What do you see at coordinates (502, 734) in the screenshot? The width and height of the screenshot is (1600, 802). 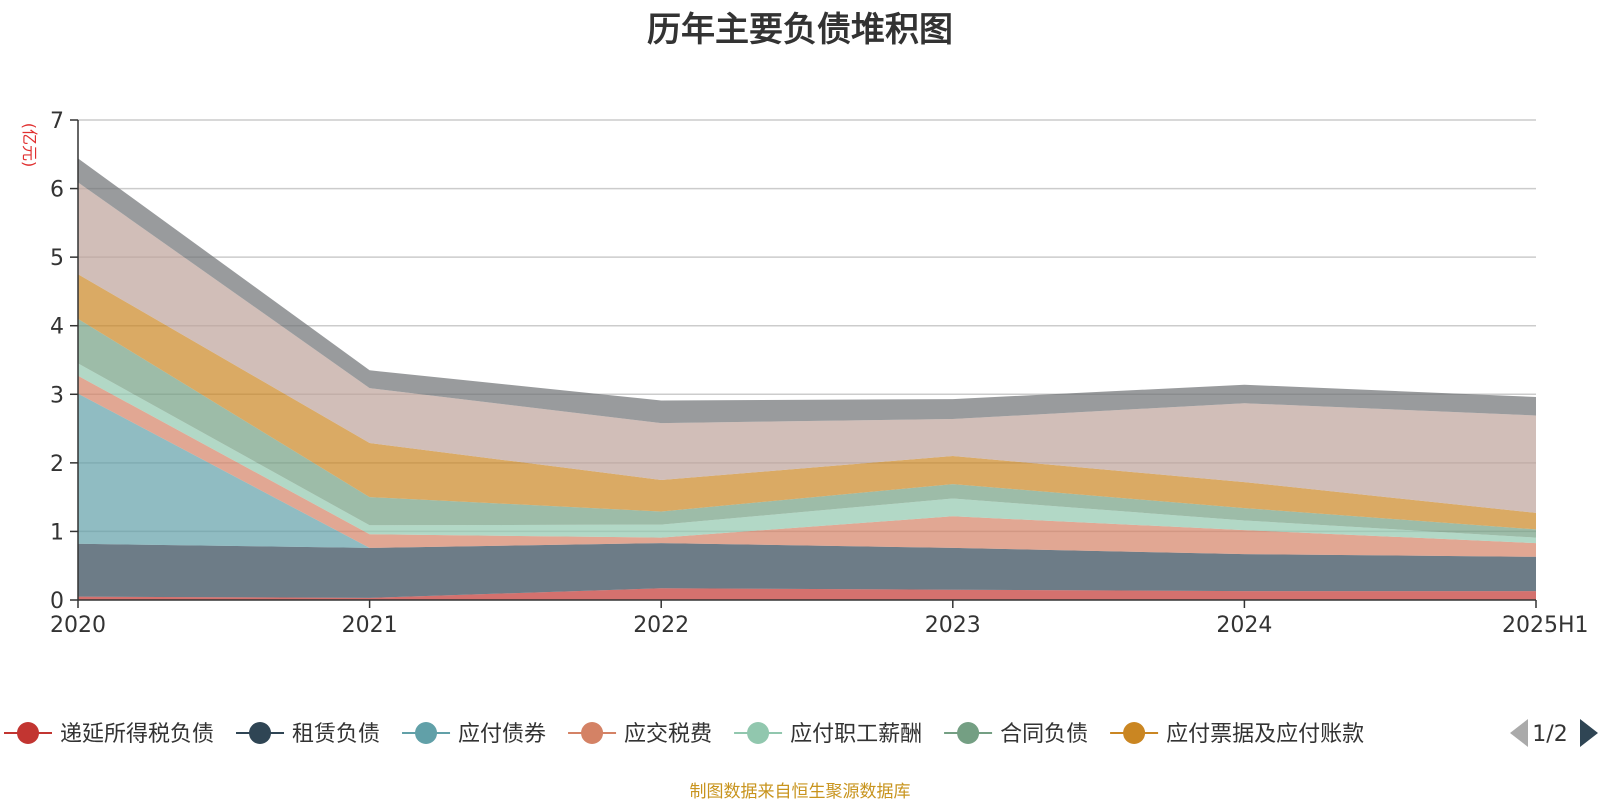 I see `legend-label: 应付债券` at bounding box center [502, 734].